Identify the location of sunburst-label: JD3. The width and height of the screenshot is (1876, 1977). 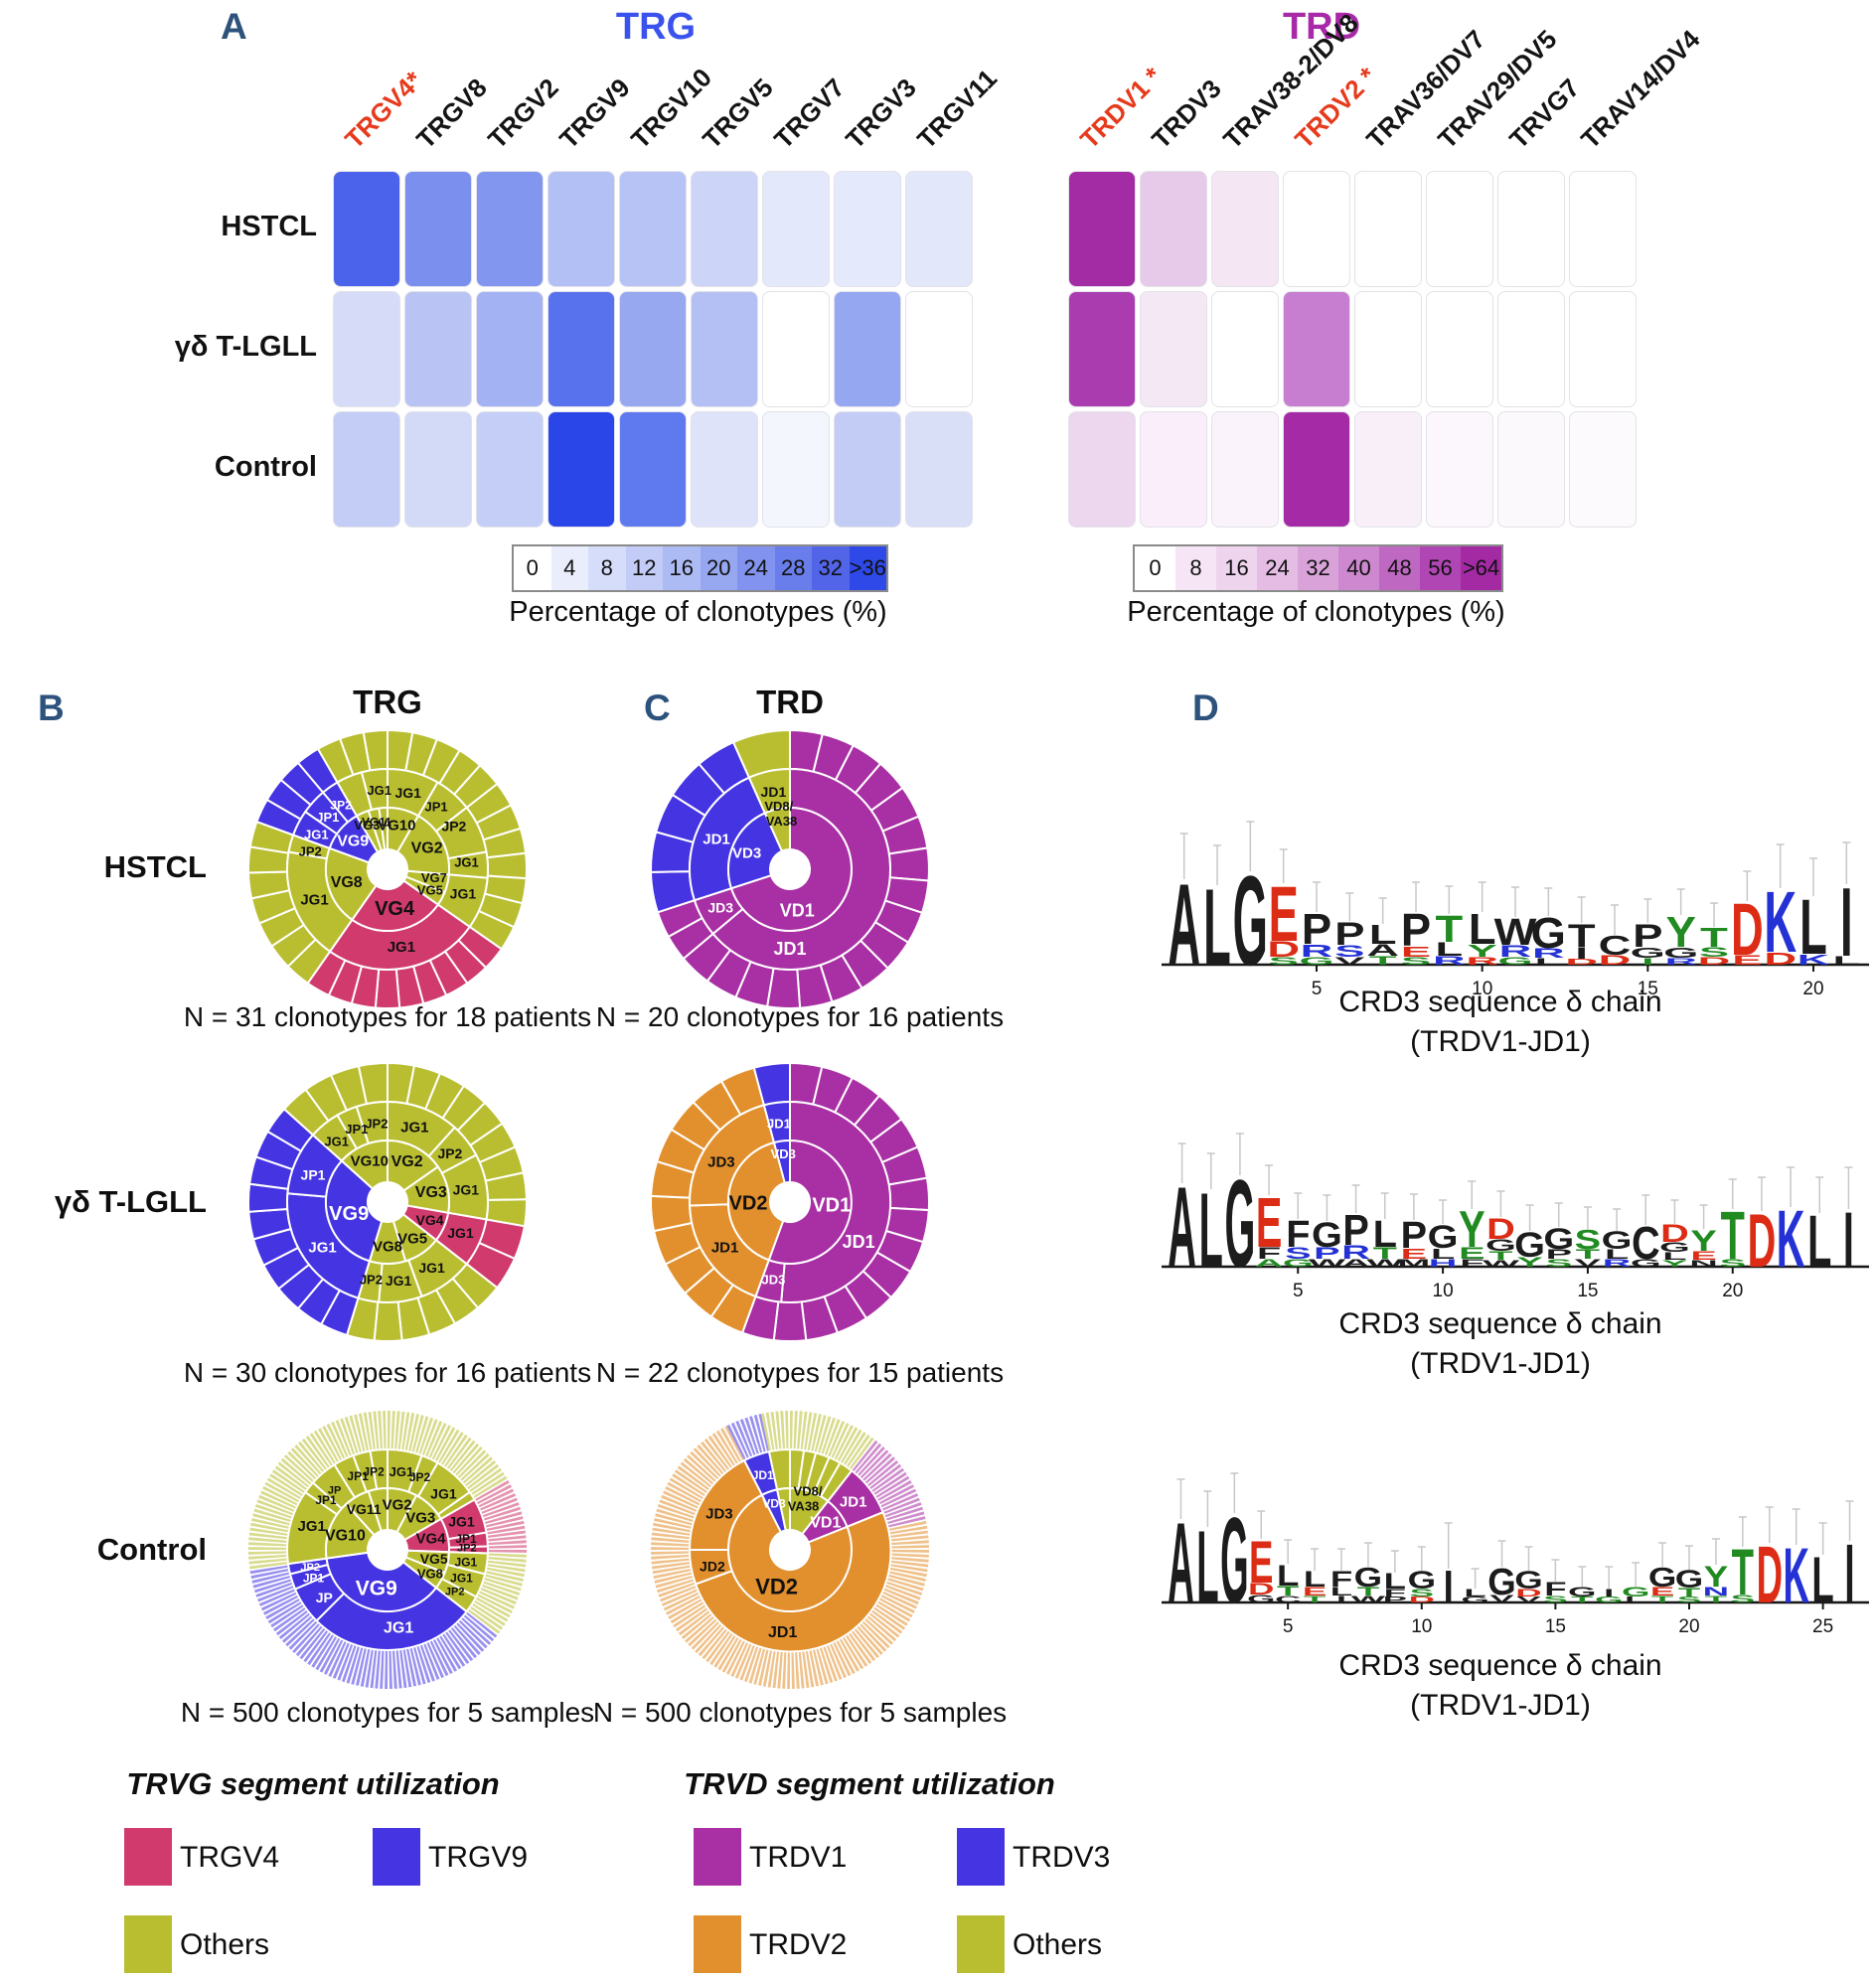
(721, 1162).